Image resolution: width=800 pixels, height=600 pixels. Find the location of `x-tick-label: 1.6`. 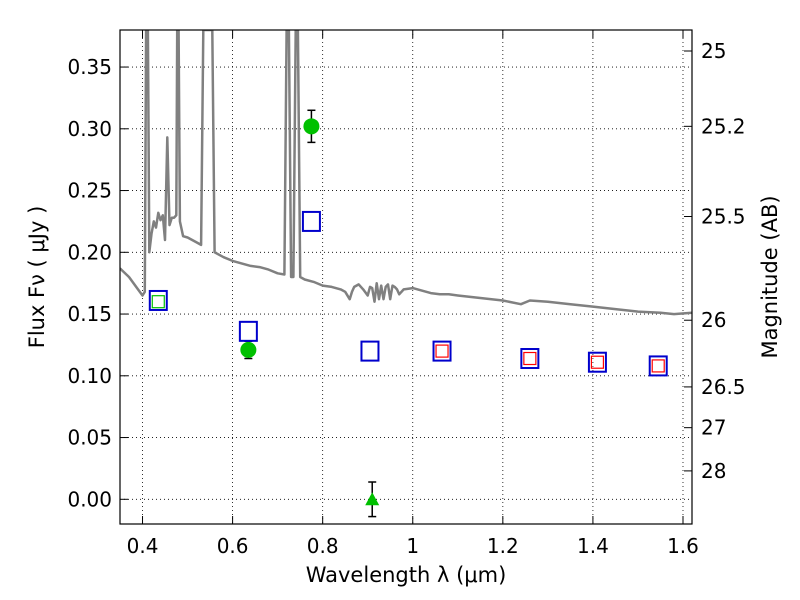

x-tick-label: 1.6 is located at coordinates (683, 546).